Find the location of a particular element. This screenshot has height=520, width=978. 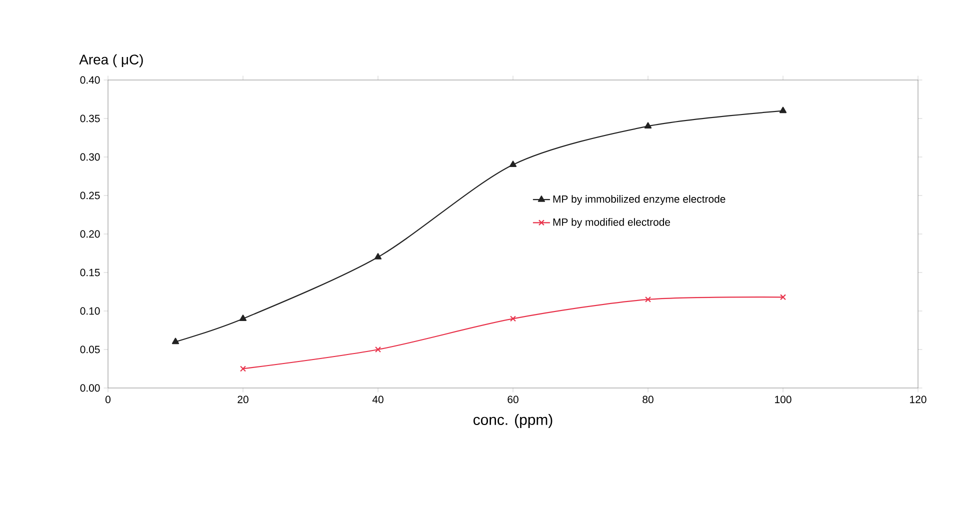

y-axis-title: Area ( μC) is located at coordinates (111, 61).